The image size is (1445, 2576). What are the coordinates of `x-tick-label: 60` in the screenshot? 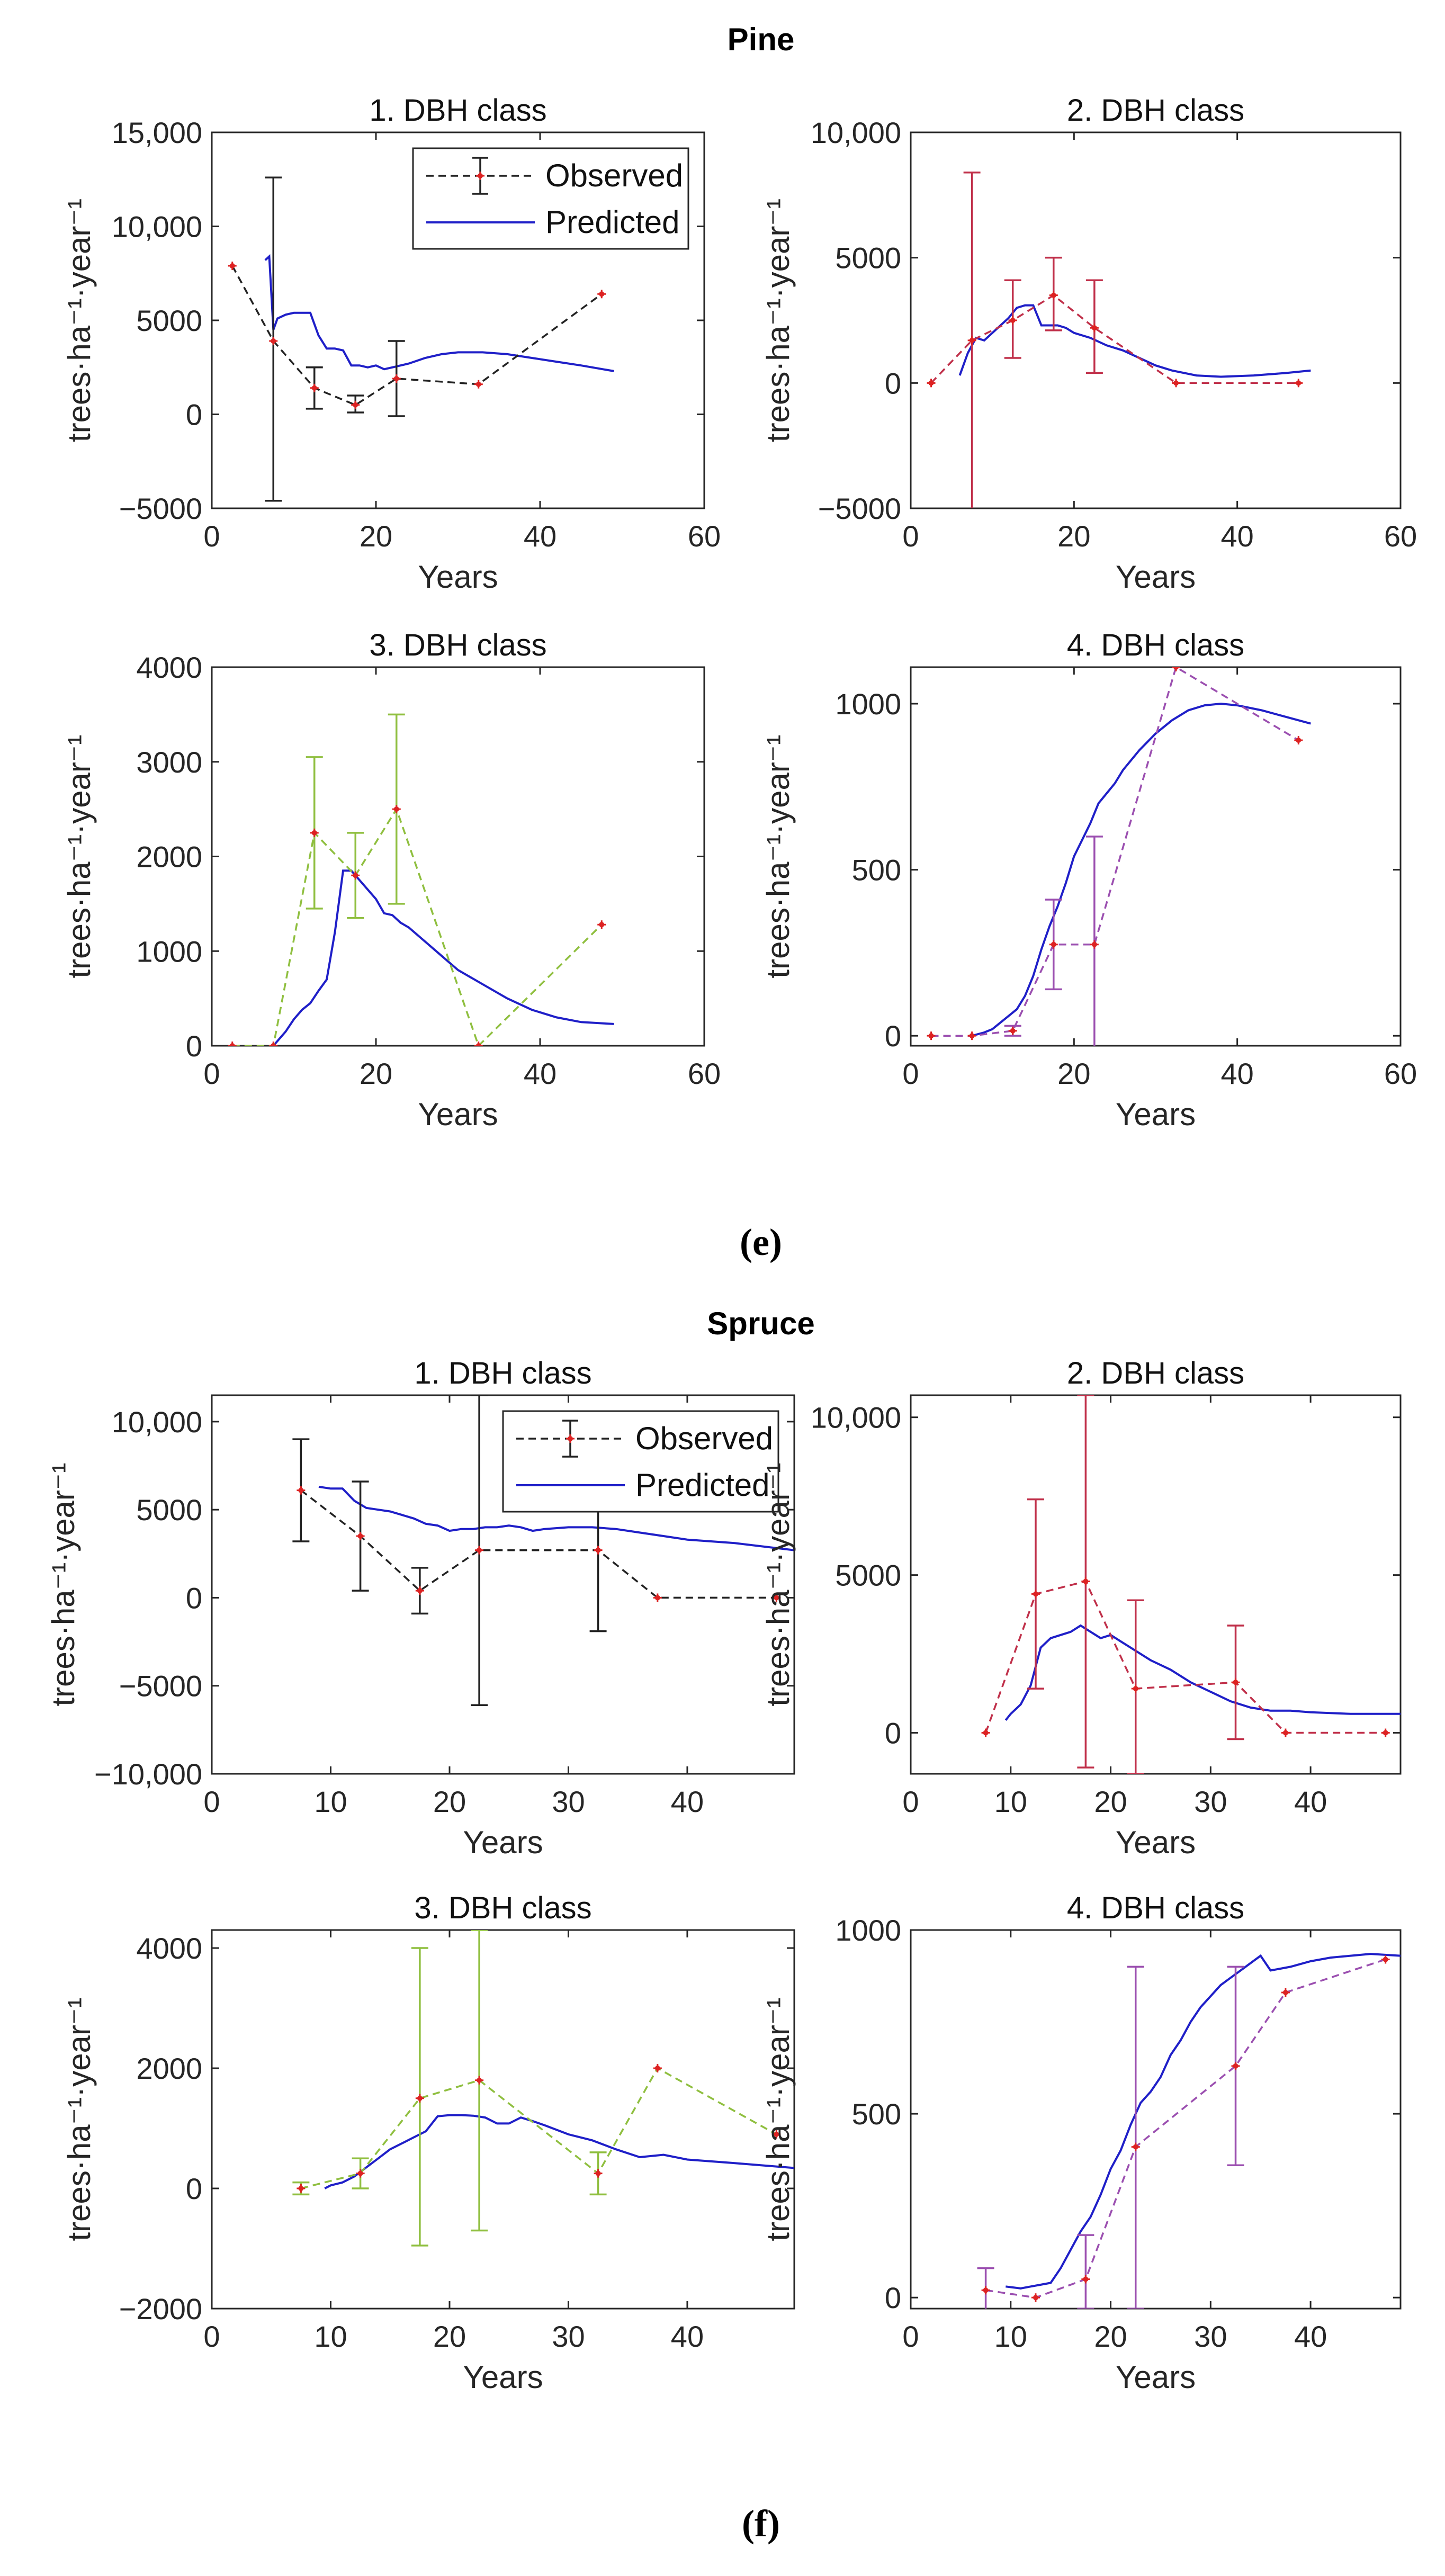 It's located at (704, 536).